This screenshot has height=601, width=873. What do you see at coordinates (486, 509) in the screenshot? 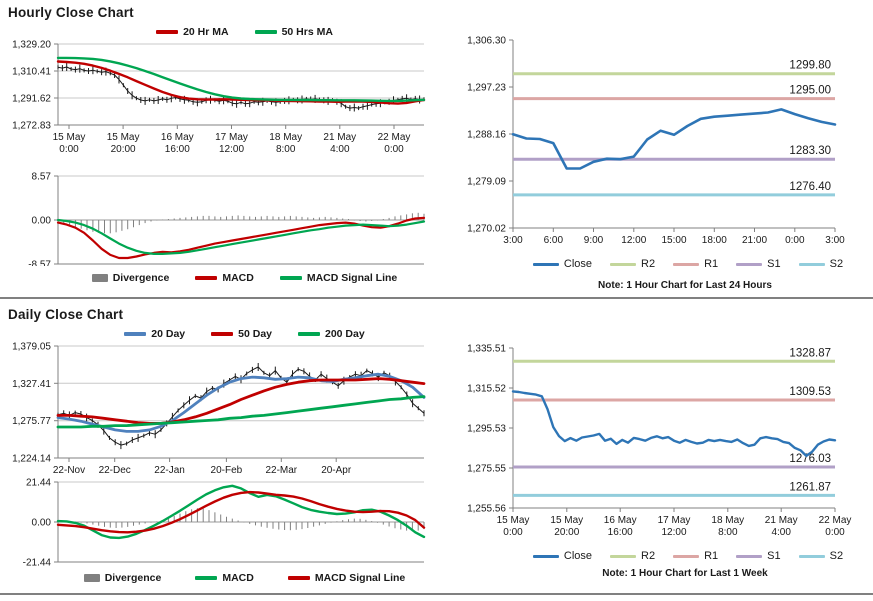
I see `svg-text: 1,255.56` at bounding box center [486, 509].